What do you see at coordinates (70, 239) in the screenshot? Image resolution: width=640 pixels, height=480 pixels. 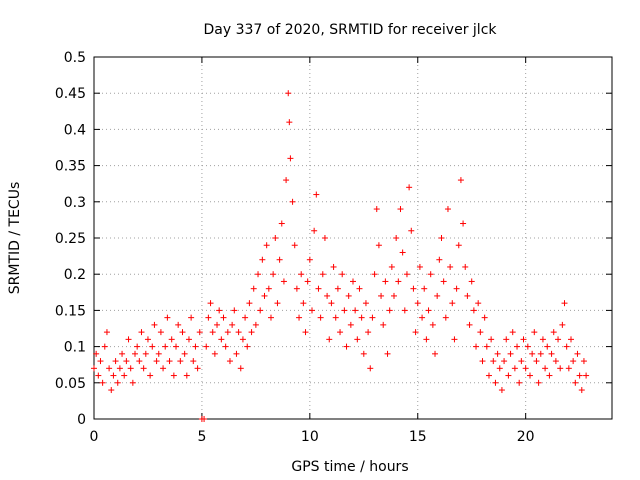 I see `y-tick-label: 0.25` at bounding box center [70, 239].